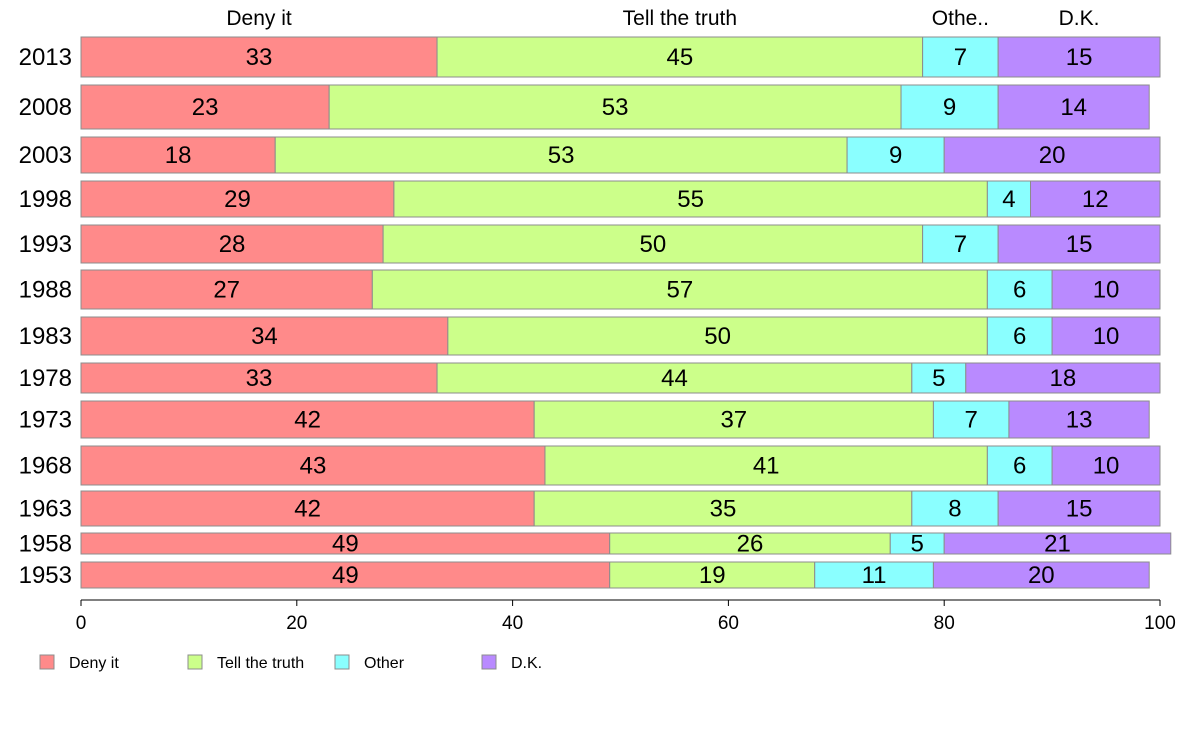 Image resolution: width=1188 pixels, height=736 pixels. Describe the element at coordinates (45, 107) in the screenshot. I see `category-label: 2008` at that location.